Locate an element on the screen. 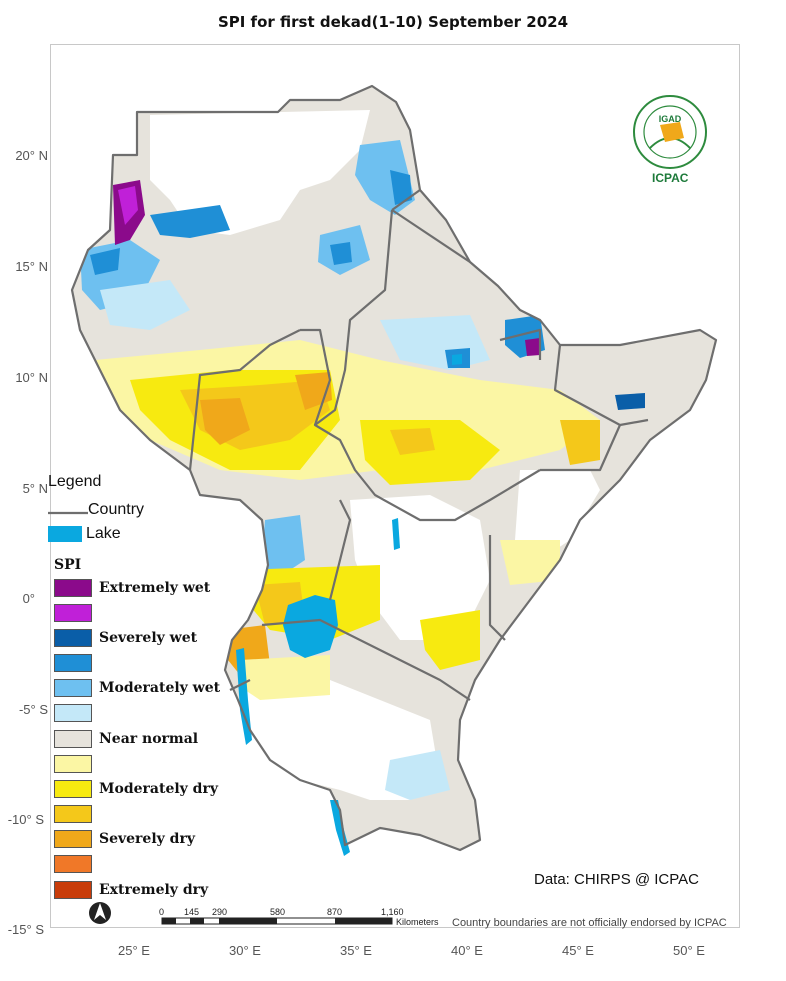 Image resolution: width=786 pixels, height=981 pixels. lat-label: 10° N is located at coordinates (31, 377).